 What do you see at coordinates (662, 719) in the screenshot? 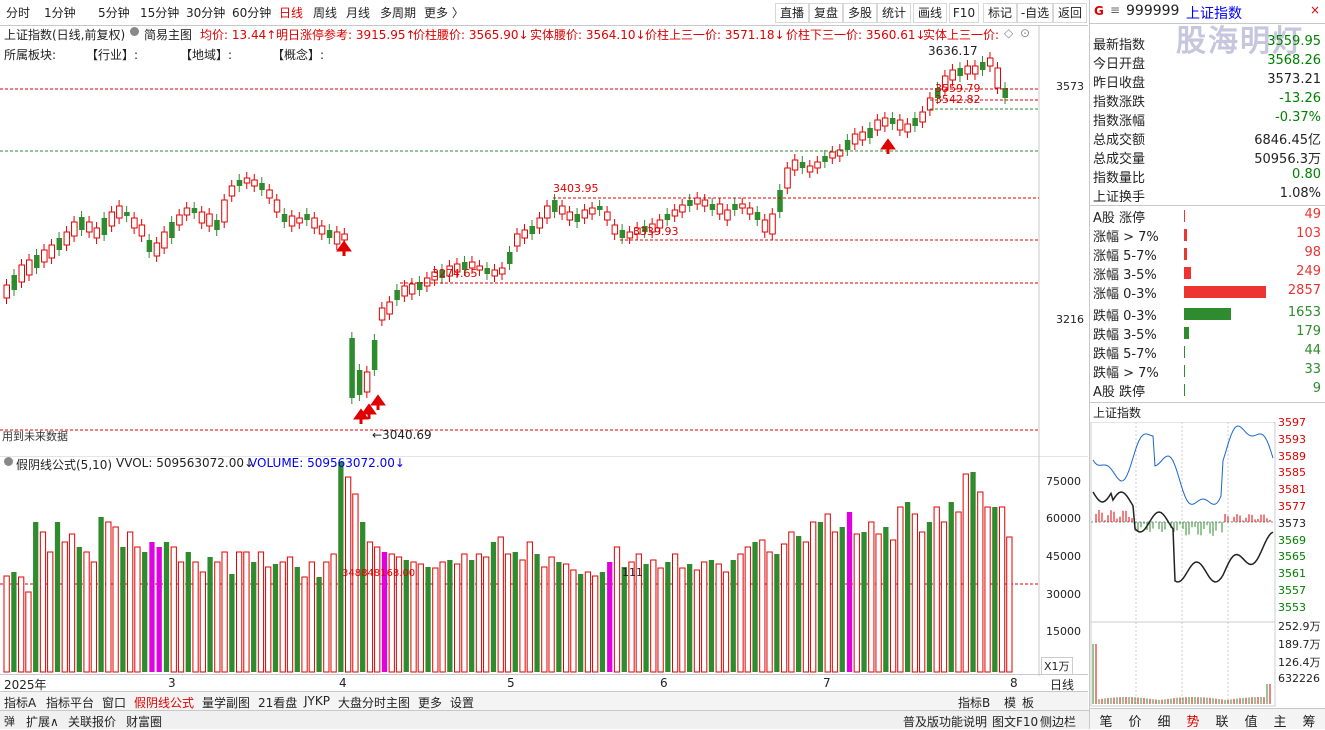
I see `footer-bar: 弹 扩展∧ 关联报价 财富圈 普及版功能说明 图文F10 侧边栏` at bounding box center [662, 719].